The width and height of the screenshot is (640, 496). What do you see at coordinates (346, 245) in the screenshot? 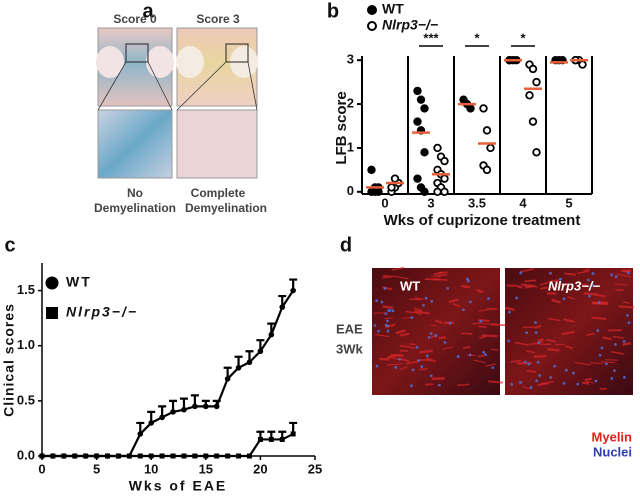
I see `panel-letter: d` at bounding box center [346, 245].